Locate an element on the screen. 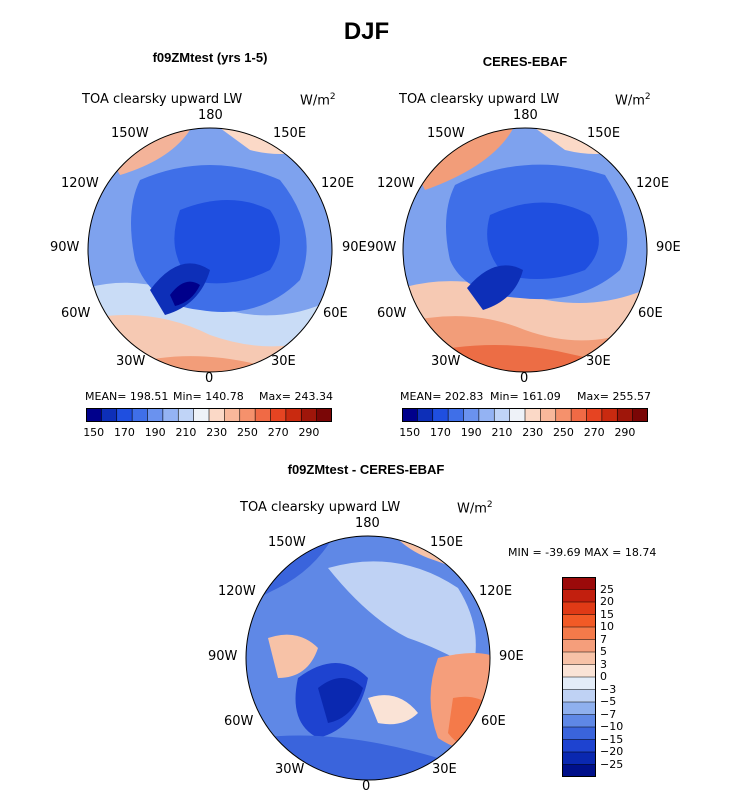 This screenshot has width=733, height=798. colorbar-tick-label: 7 is located at coordinates (603, 639).